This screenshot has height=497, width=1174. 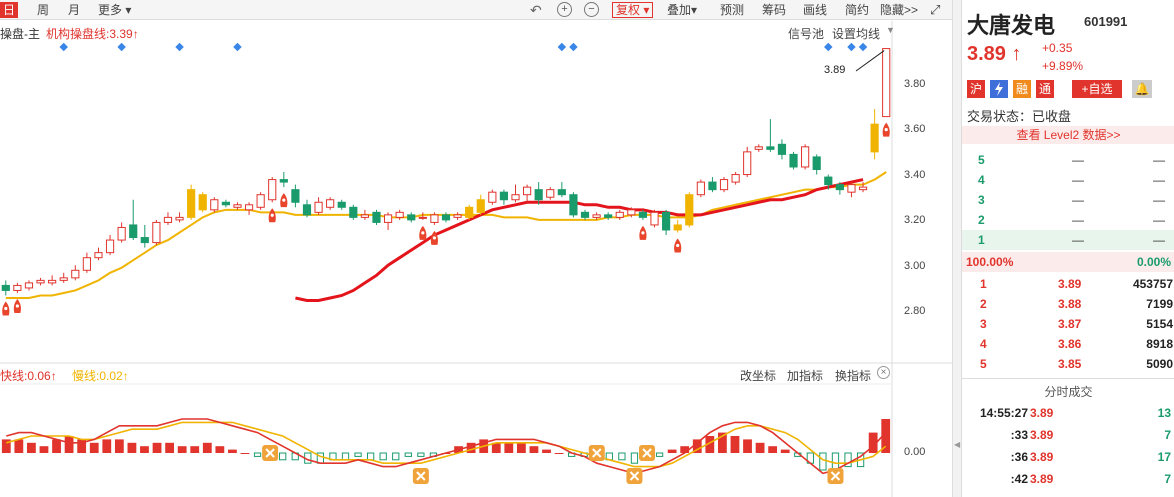 What do you see at coordinates (915, 266) in the screenshot?
I see `y-tick: 3.00` at bounding box center [915, 266].